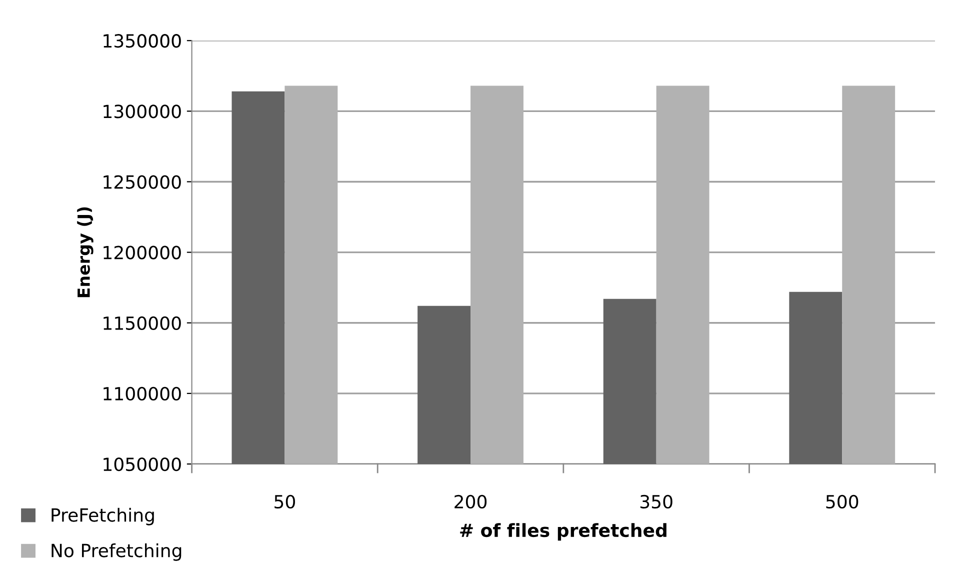  What do you see at coordinates (117, 552) in the screenshot?
I see `legend-label: No Prefetching` at bounding box center [117, 552].